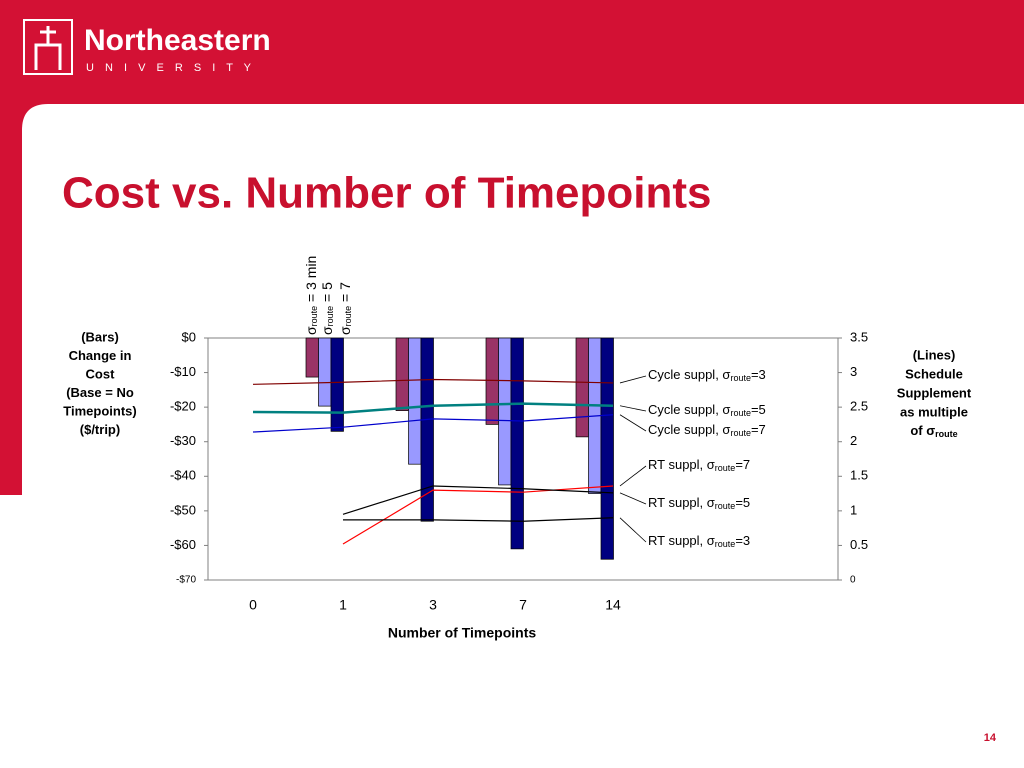 The height and width of the screenshot is (768, 1024). What do you see at coordinates (183, 475) in the screenshot?
I see `y-tick-label: -$40` at bounding box center [183, 475].